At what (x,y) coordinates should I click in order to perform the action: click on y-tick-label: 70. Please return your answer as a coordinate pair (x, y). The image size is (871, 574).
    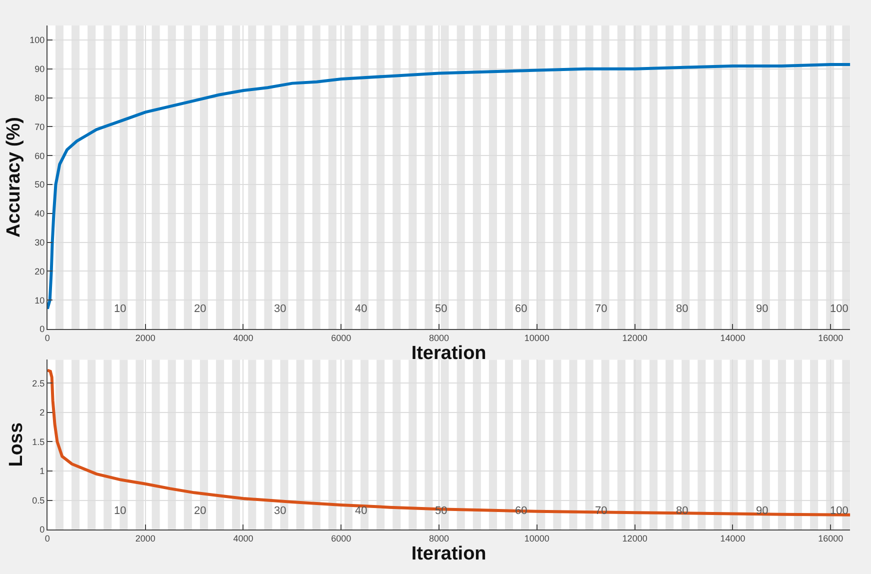
    Looking at the image, I should click on (39, 127).